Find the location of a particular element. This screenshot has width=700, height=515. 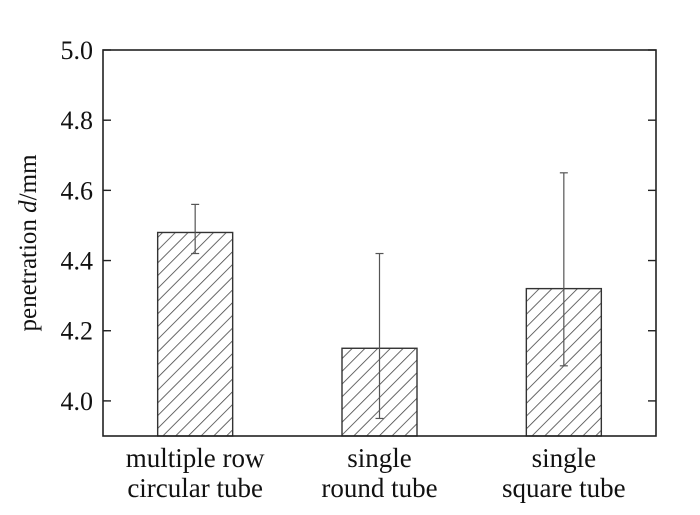

y-tick-label: 4.6 is located at coordinates (77, 190).